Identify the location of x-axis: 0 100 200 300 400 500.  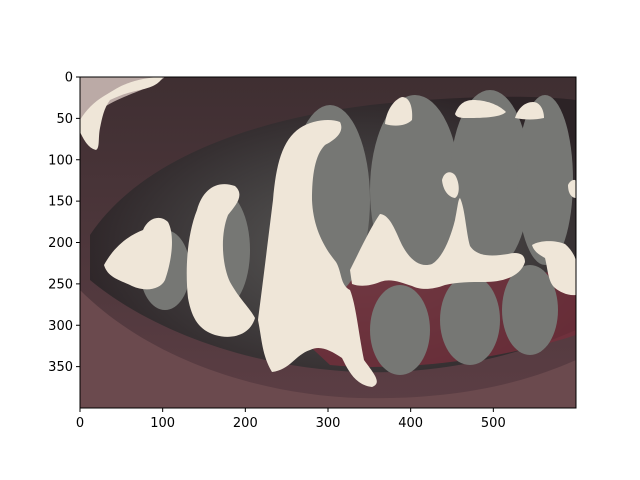
(291, 419).